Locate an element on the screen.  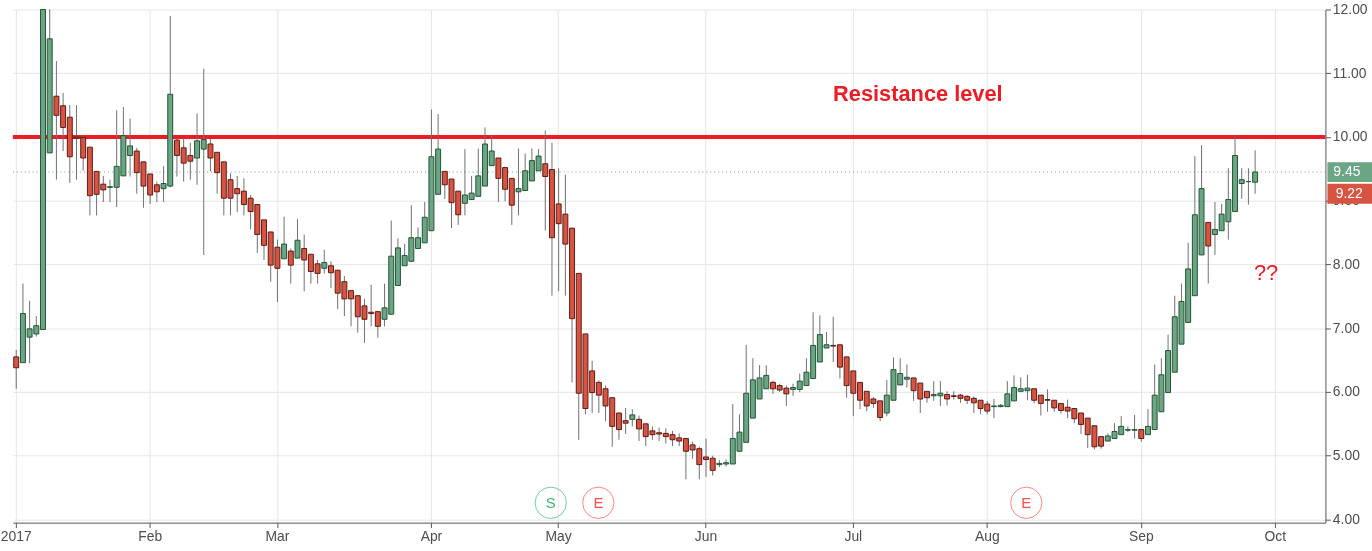
x-tick-label: May is located at coordinates (558, 535).